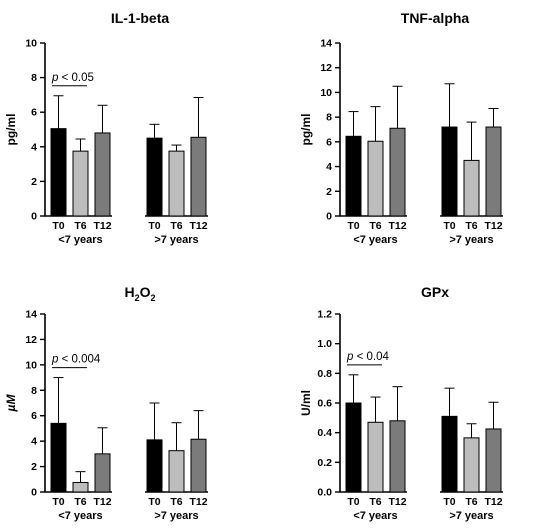 The image size is (550, 530). I want to click on y-axis-label: µM, so click(11, 403).